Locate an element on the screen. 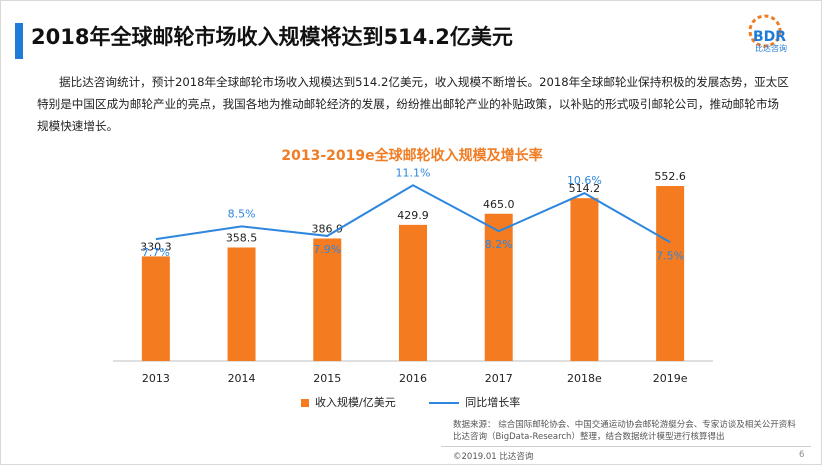 The height and width of the screenshot is (466, 822). growth-rate-label: 8.2% is located at coordinates (499, 244).